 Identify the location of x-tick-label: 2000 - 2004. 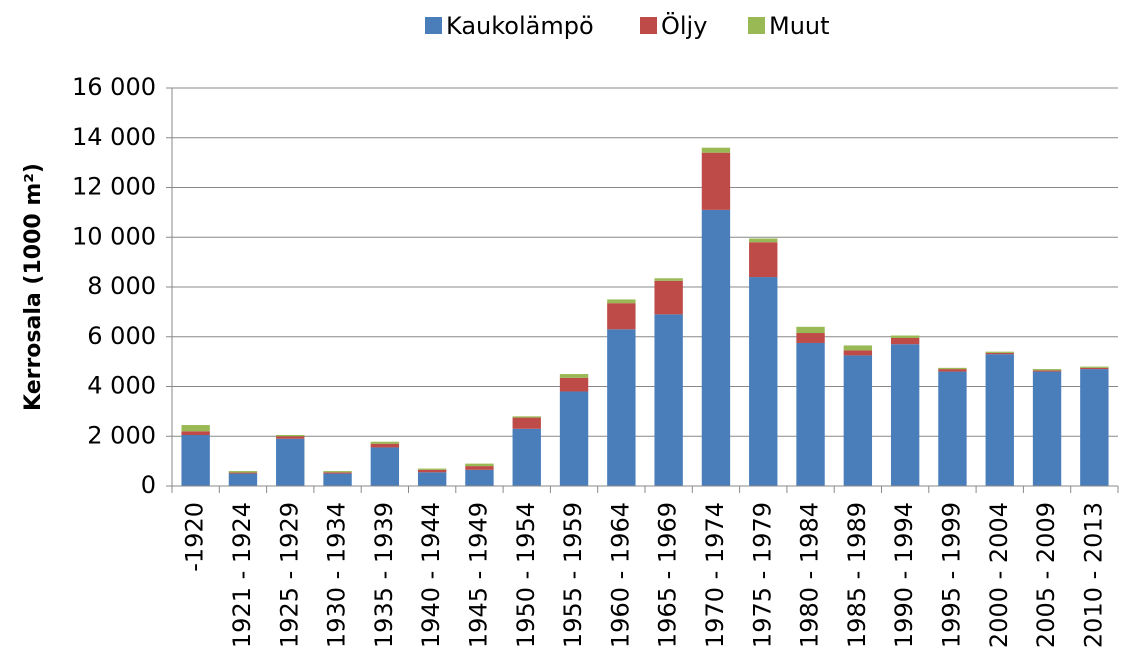
(999, 575).